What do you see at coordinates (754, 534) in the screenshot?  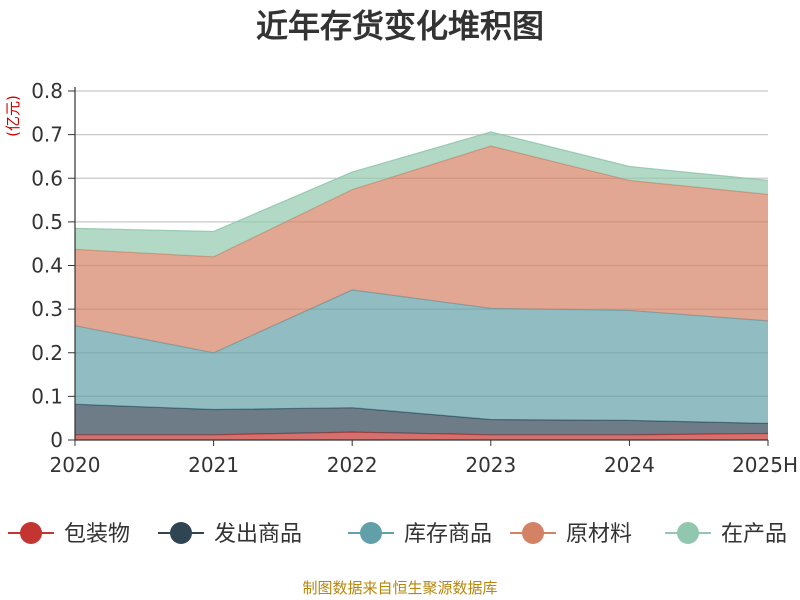 I see `legend-label: 在产品` at bounding box center [754, 534].